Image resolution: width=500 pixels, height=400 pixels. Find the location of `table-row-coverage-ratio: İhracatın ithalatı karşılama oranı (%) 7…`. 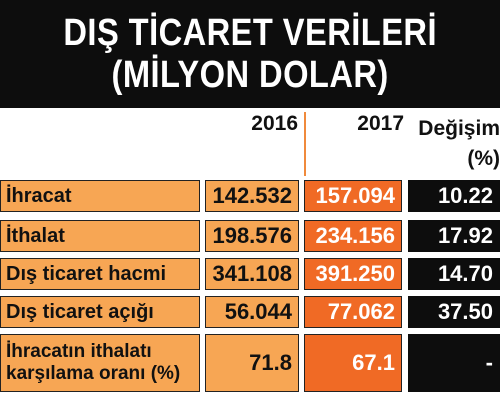

table-row-coverage-ratio: İhracatın ithalatı karşılama oranı (%) 7… is located at coordinates (250, 363).